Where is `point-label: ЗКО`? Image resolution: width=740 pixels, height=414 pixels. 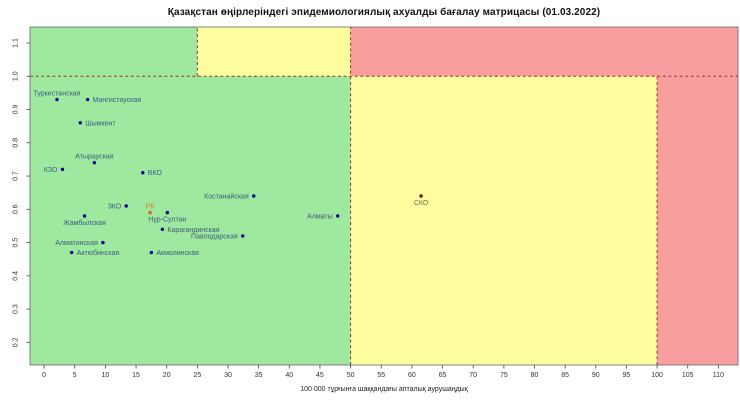
point-label: ЗКО is located at coordinates (115, 206).